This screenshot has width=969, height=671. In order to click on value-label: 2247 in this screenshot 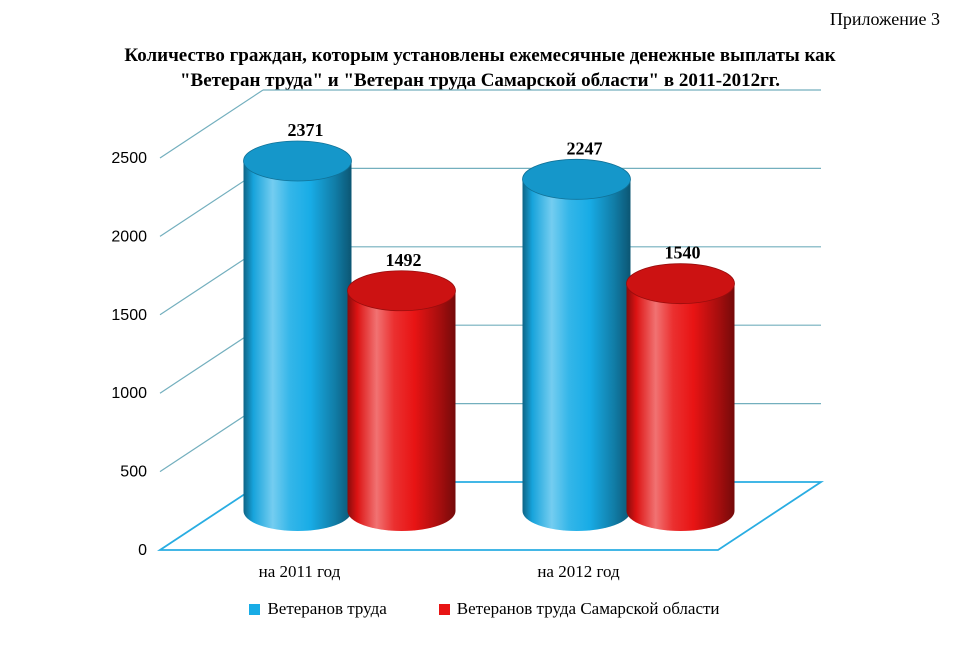, I will do `click(585, 148)`.